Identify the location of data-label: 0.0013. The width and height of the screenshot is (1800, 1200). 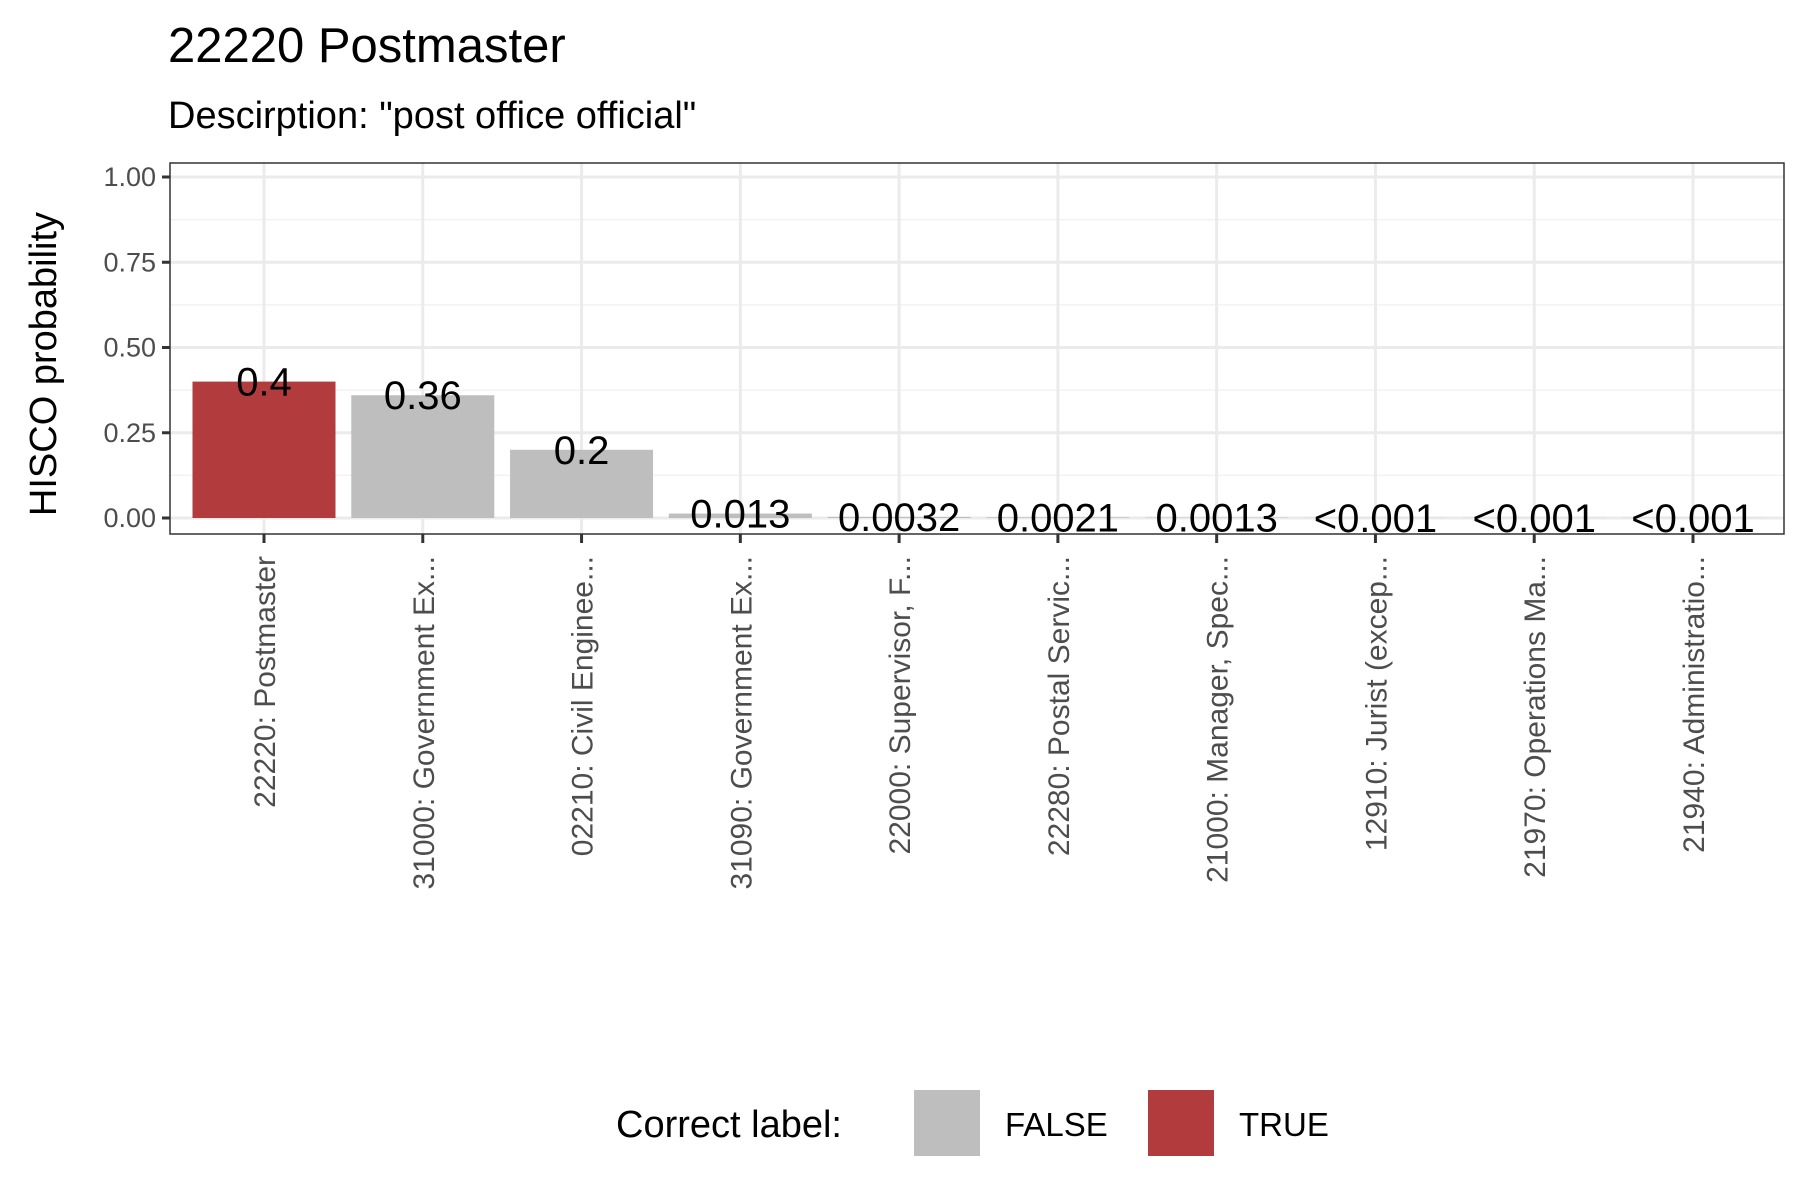
(1216, 519).